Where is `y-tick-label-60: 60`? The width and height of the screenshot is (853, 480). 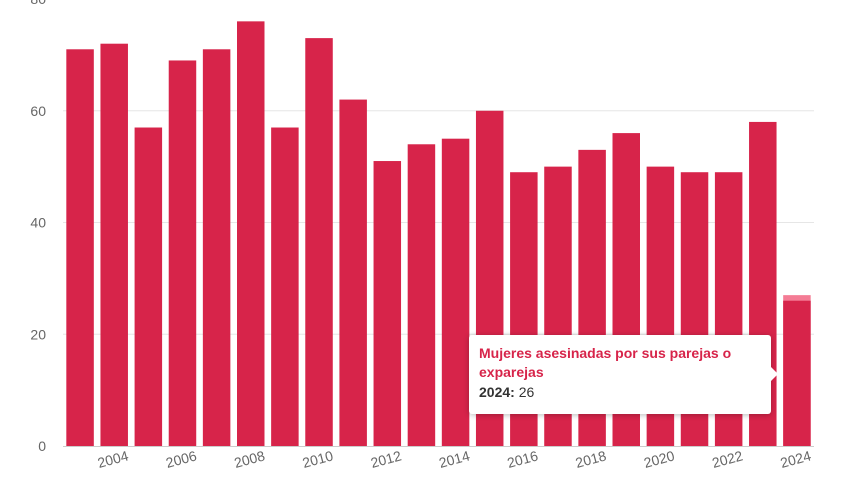 y-tick-label-60: 60 is located at coordinates (38, 111).